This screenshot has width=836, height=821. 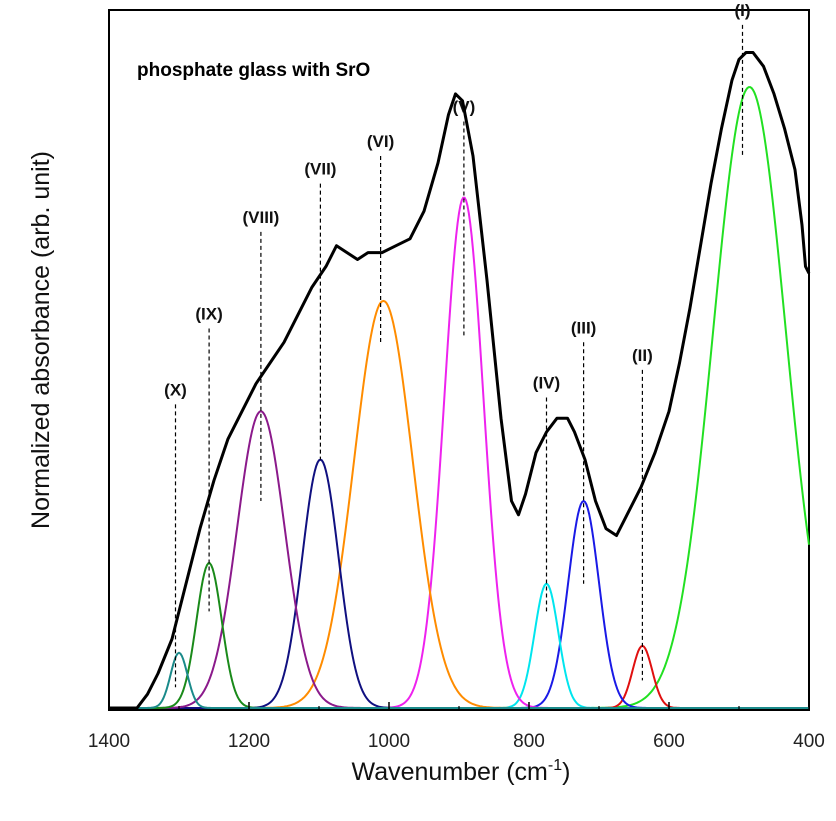 I want to click on peak-label-9: (IX), so click(x=208, y=314).